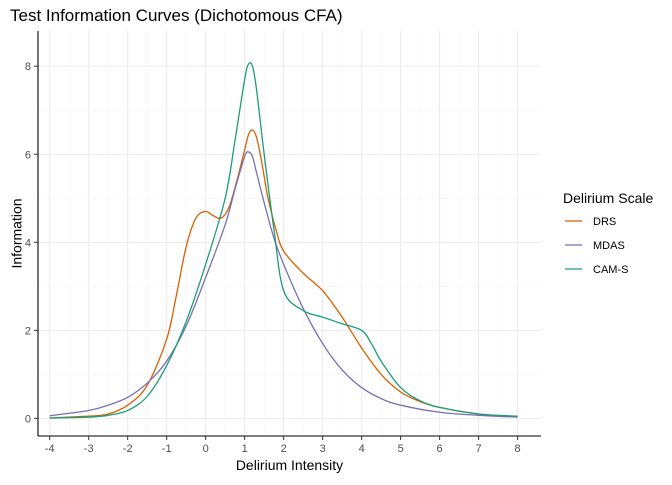  What do you see at coordinates (610, 270) in the screenshot?
I see `legend-label-cam-s: CAM-S` at bounding box center [610, 270].